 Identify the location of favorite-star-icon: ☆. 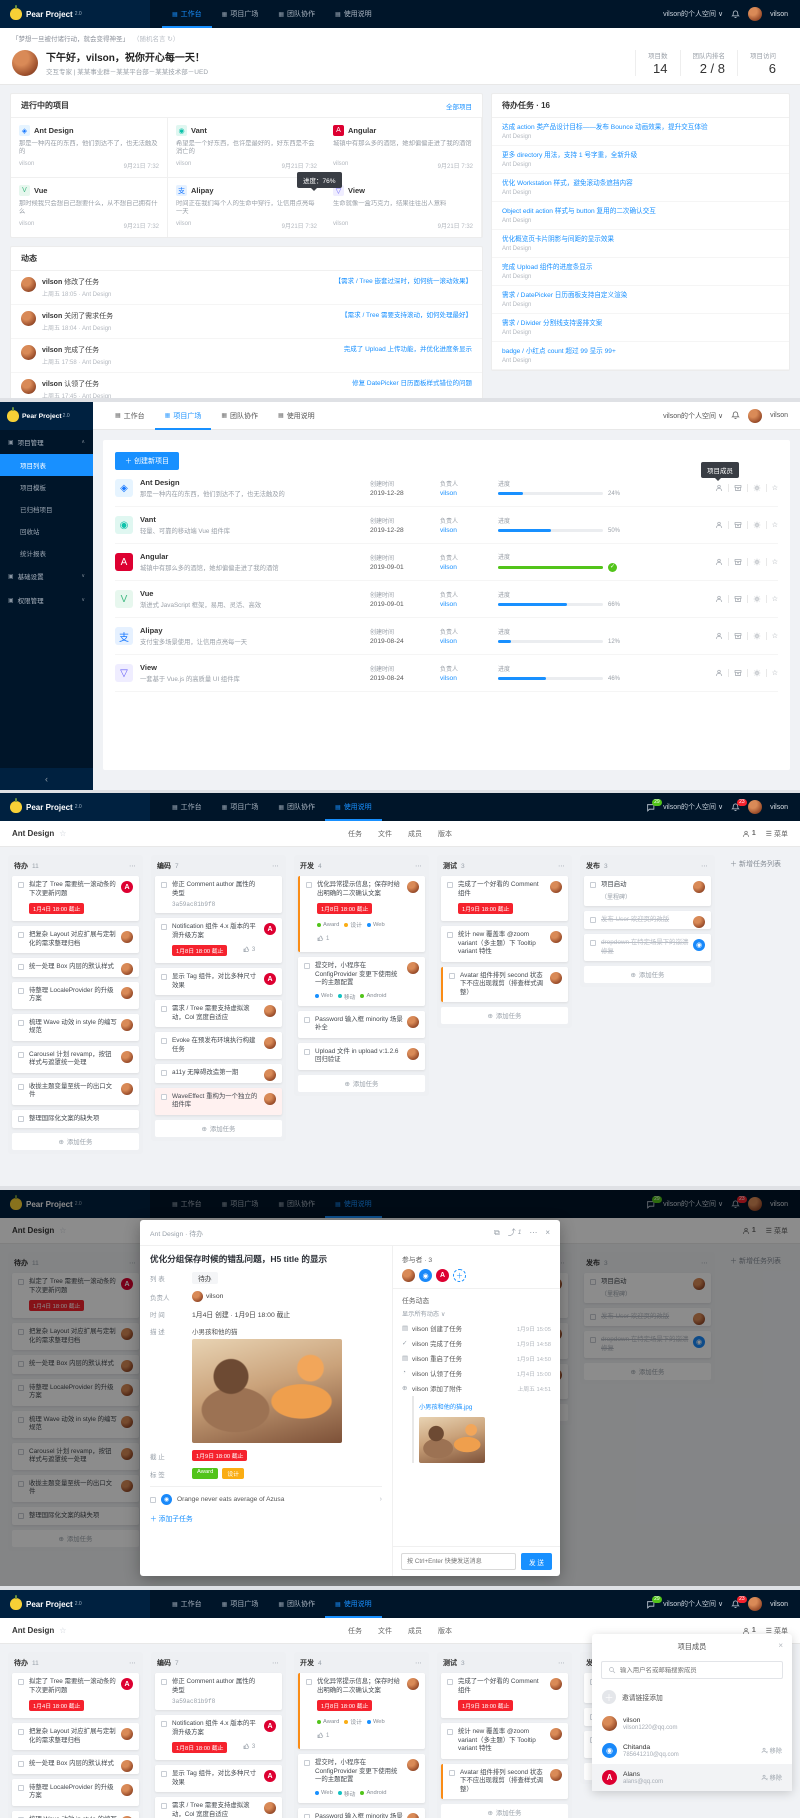
(63, 833).